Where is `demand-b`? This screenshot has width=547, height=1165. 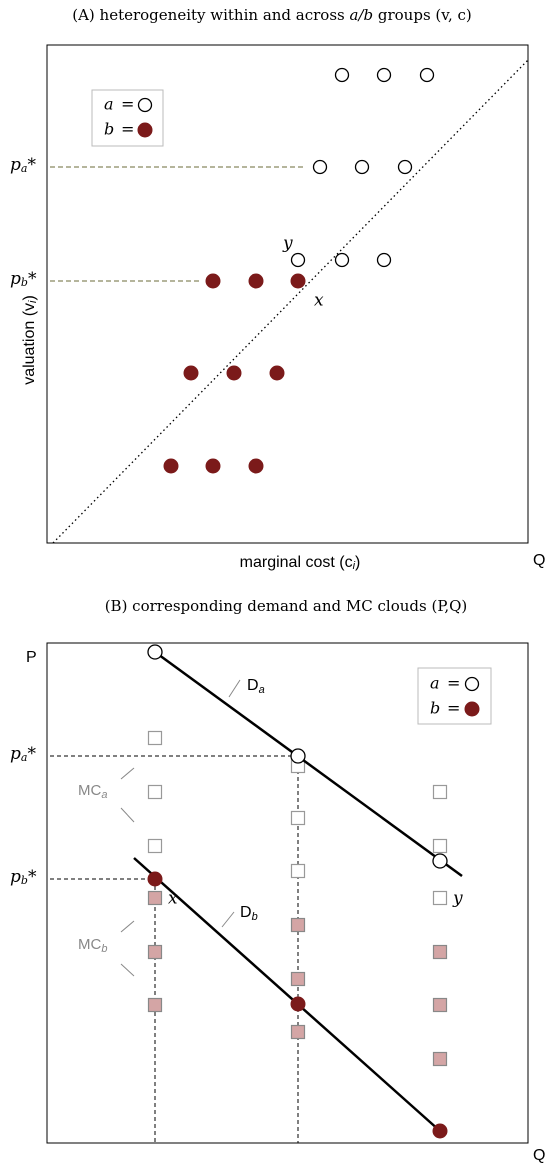 demand-b is located at coordinates (287, 994).